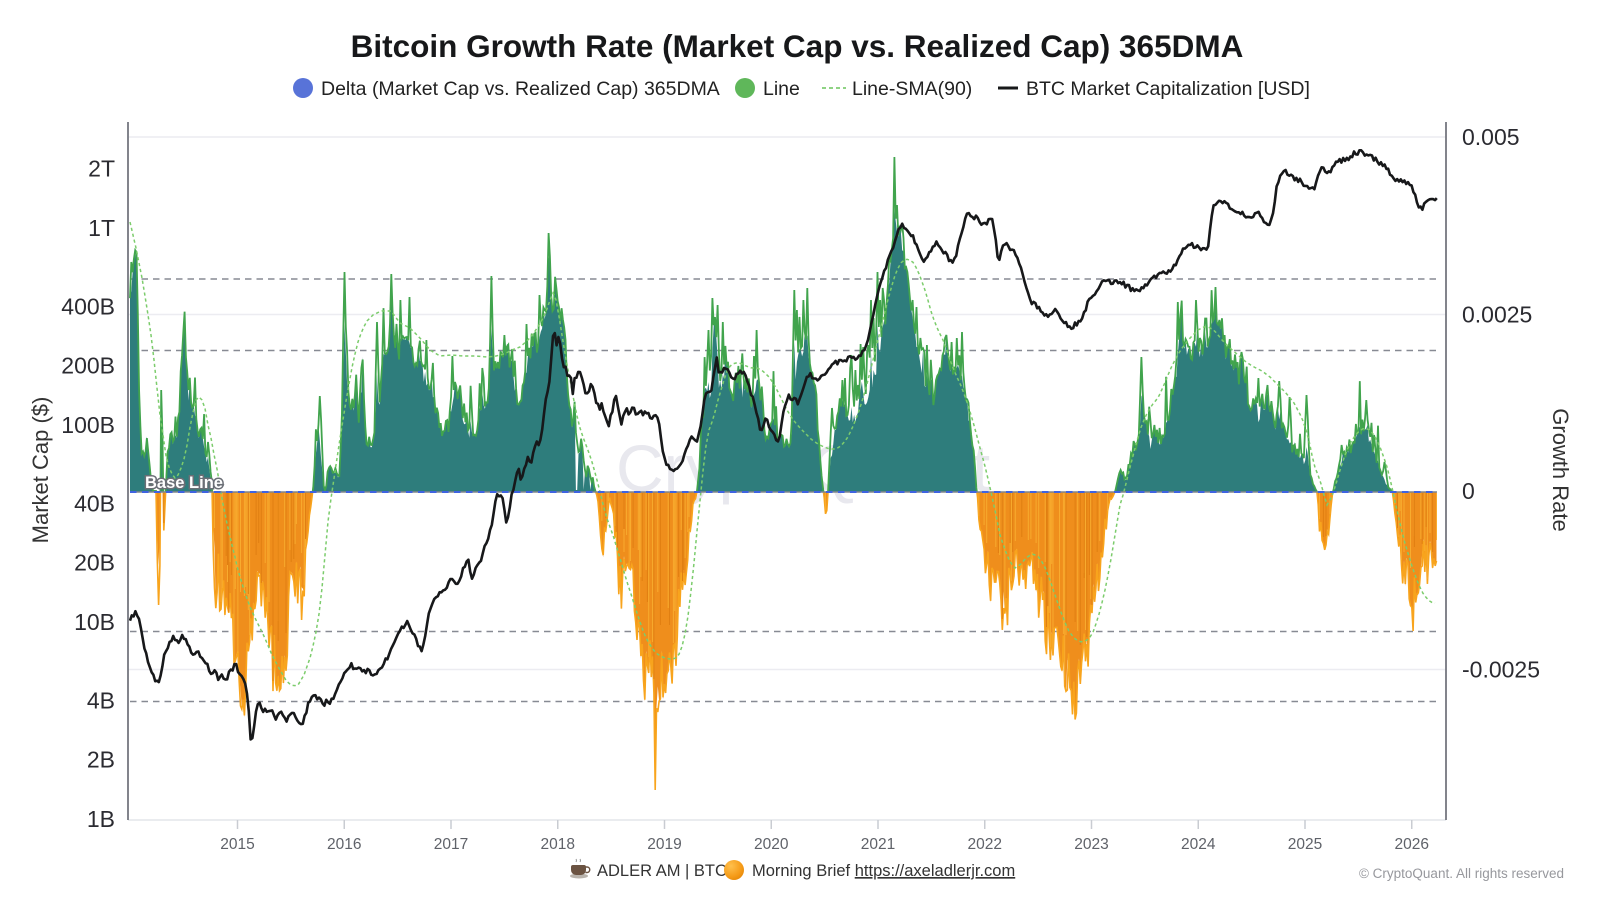 The image size is (1600, 905). I want to click on svg-text: 2017, so click(451, 844).